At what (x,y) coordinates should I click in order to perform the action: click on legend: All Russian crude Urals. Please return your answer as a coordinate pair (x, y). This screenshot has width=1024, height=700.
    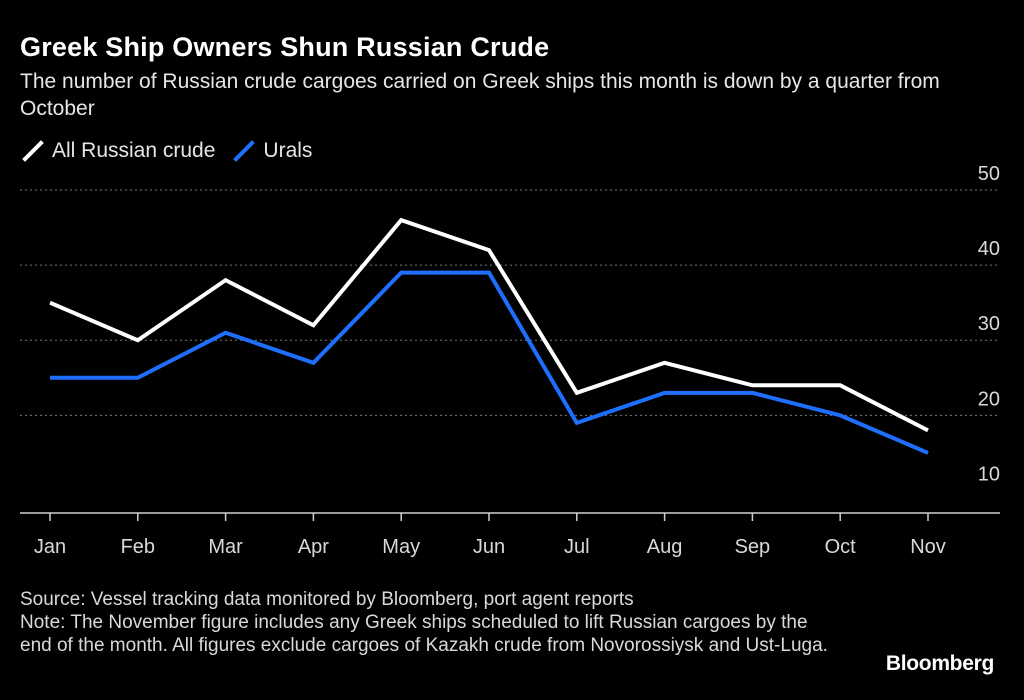
    Looking at the image, I should click on (176, 151).